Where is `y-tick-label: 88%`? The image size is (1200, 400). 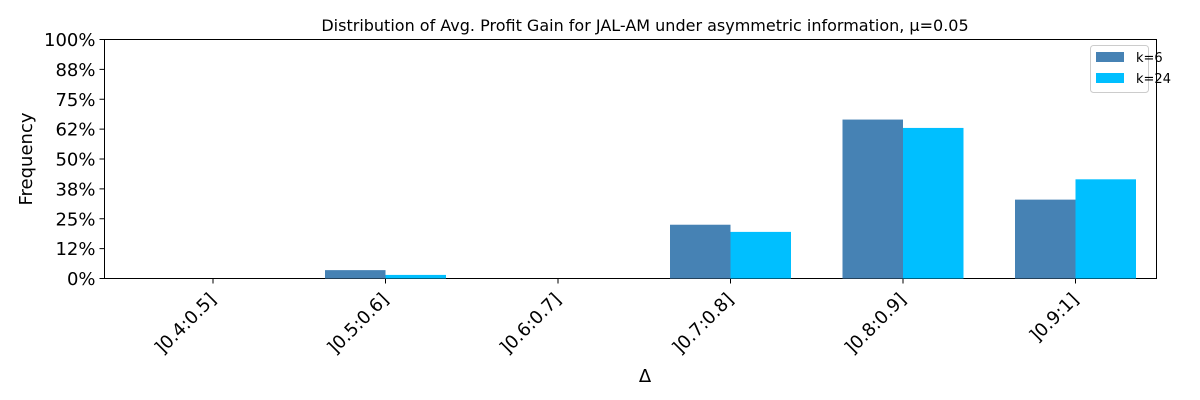 y-tick-label: 88% is located at coordinates (75, 70).